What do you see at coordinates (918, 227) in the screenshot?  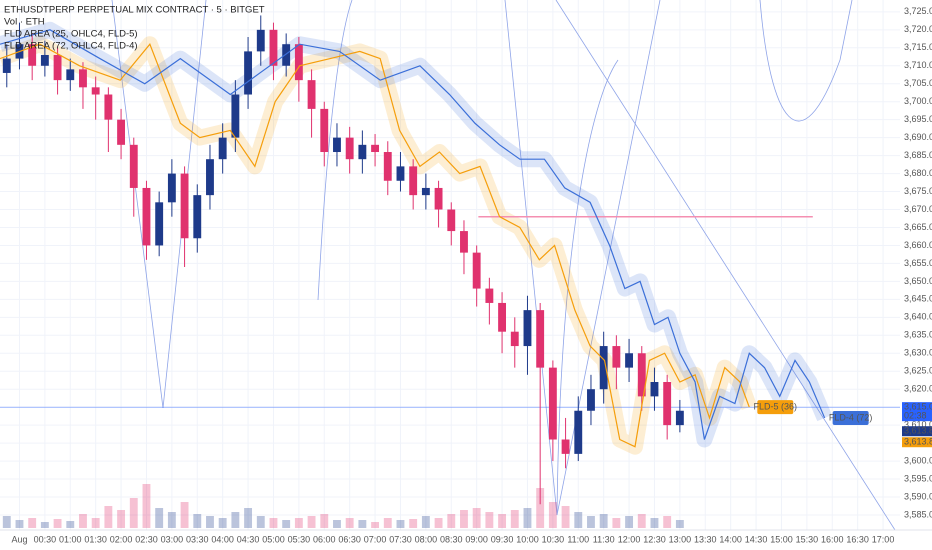 I see `y-tick-label: 3,665.00` at bounding box center [918, 227].